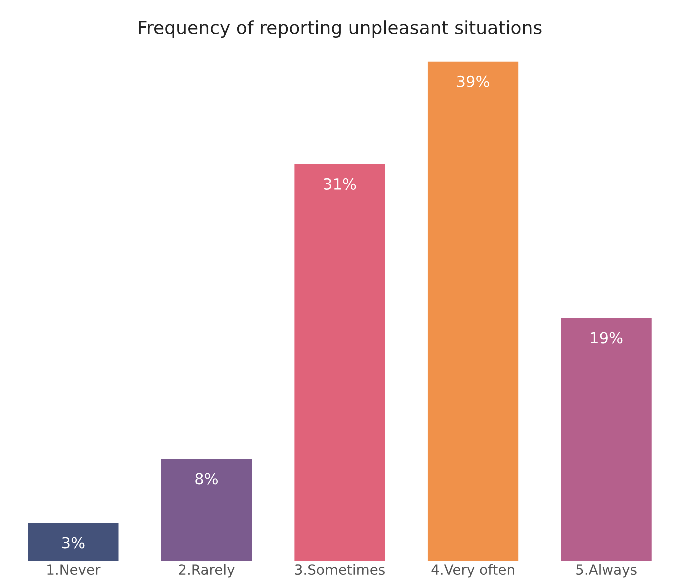  Describe the element at coordinates (340, 570) in the screenshot. I see `x-tick-label: 3.Sometimes` at that location.